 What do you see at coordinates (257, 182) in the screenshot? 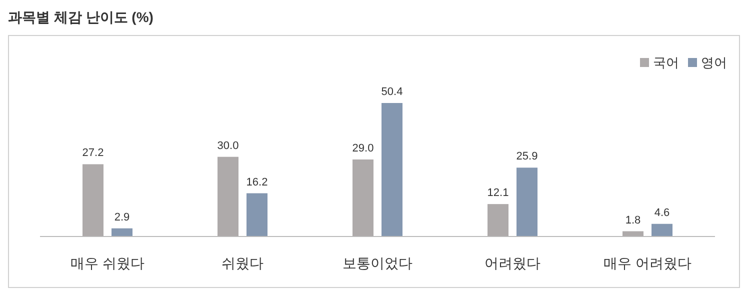
I see `data-label: 16.2` at bounding box center [257, 182].